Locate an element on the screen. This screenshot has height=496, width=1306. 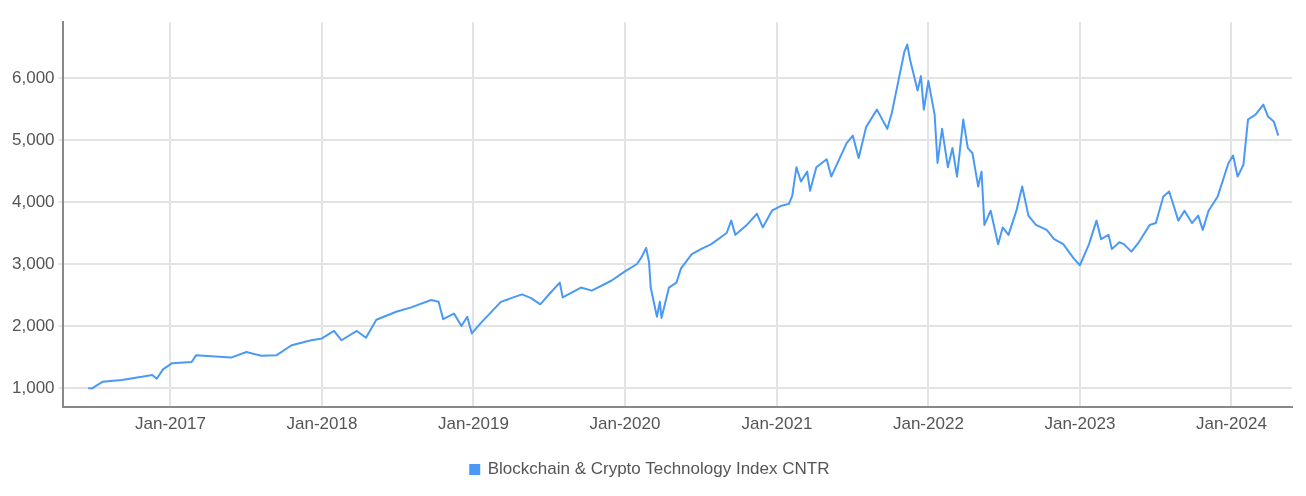
y-tick-label: 3,000 is located at coordinates (33, 263).